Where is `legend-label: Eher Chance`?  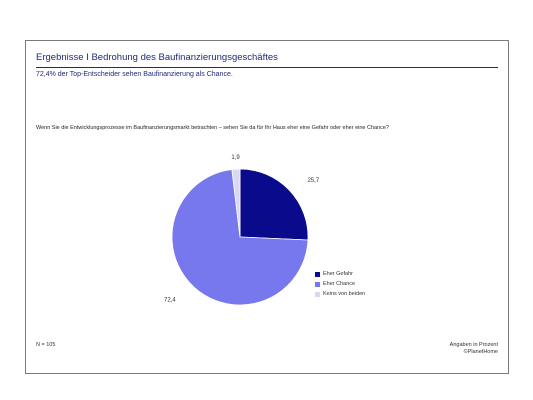 legend-label: Eher Chance is located at coordinates (339, 284).